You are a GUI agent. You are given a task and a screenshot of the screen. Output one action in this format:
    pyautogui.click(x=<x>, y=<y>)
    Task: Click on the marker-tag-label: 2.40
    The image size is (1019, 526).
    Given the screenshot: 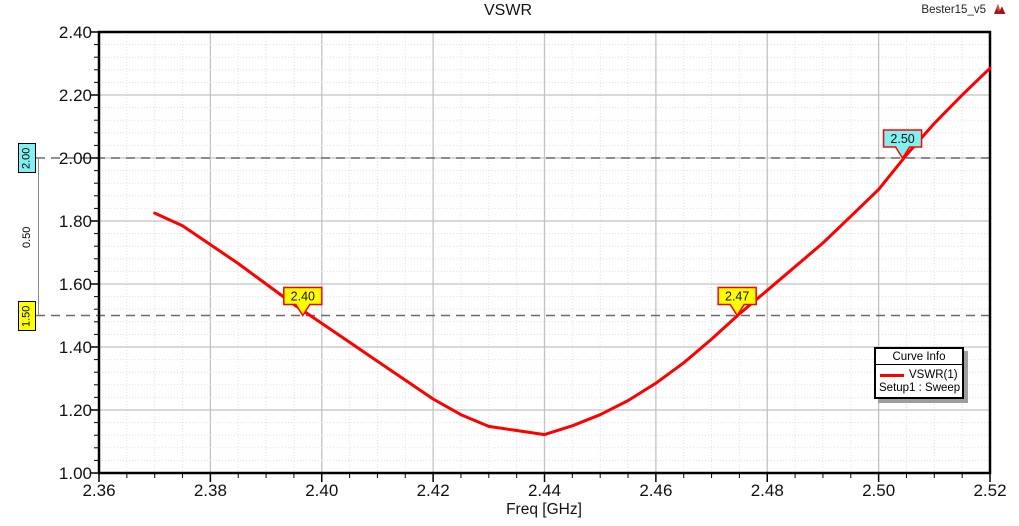 What is the action you would take?
    pyautogui.click(x=303, y=297)
    